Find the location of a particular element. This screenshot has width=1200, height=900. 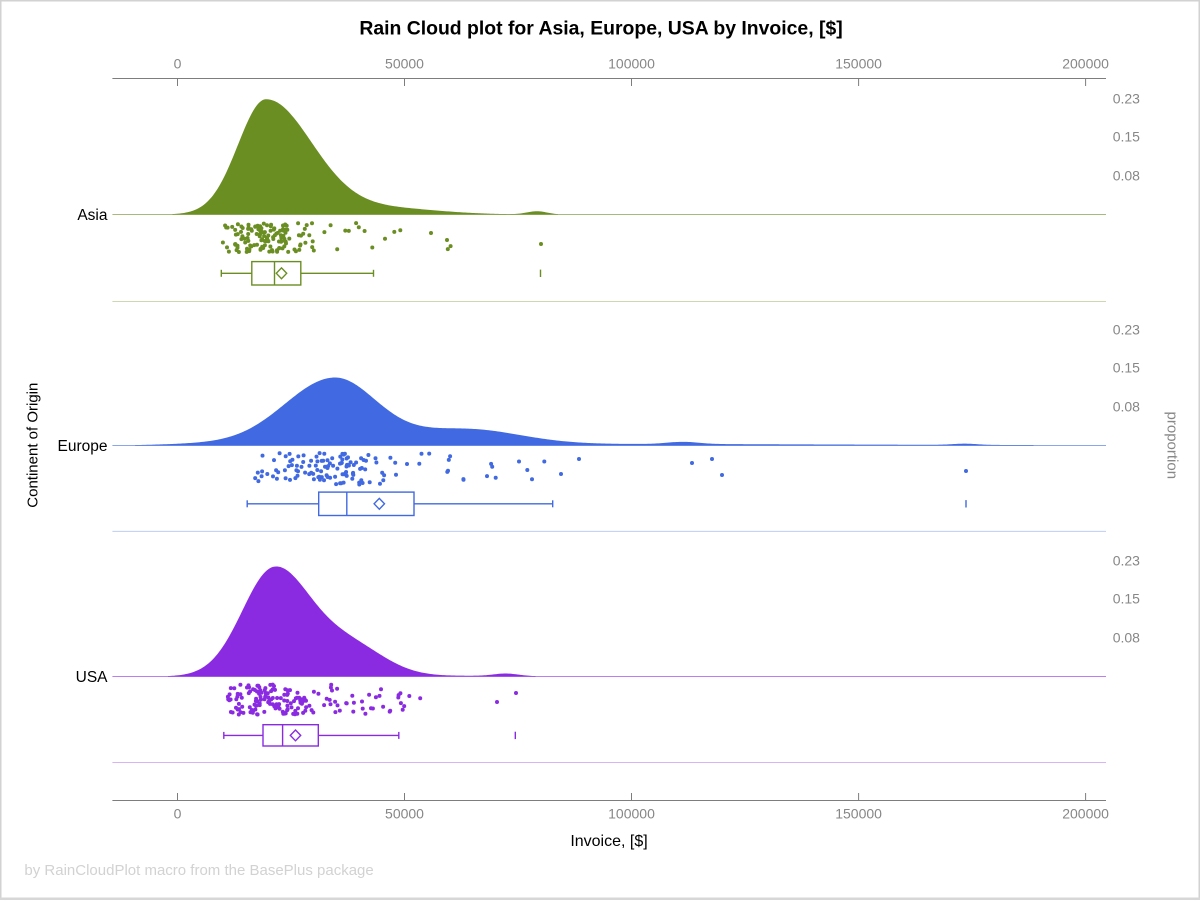

svg-text: Europe is located at coordinates (83, 446).